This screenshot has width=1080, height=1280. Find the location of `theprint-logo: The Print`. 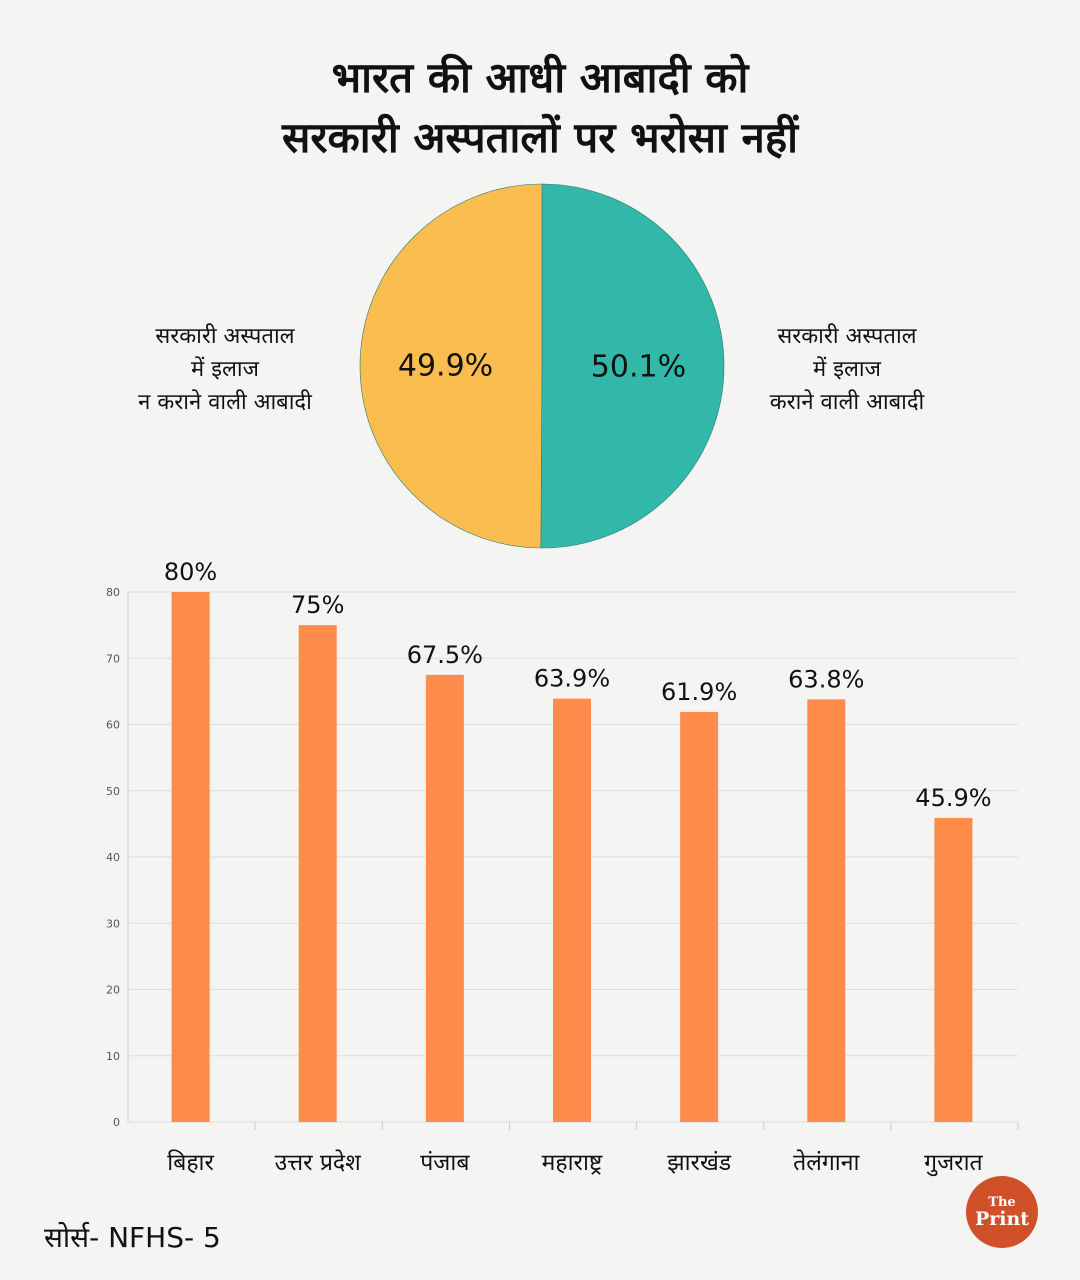

theprint-logo: The Print is located at coordinates (1002, 1212).